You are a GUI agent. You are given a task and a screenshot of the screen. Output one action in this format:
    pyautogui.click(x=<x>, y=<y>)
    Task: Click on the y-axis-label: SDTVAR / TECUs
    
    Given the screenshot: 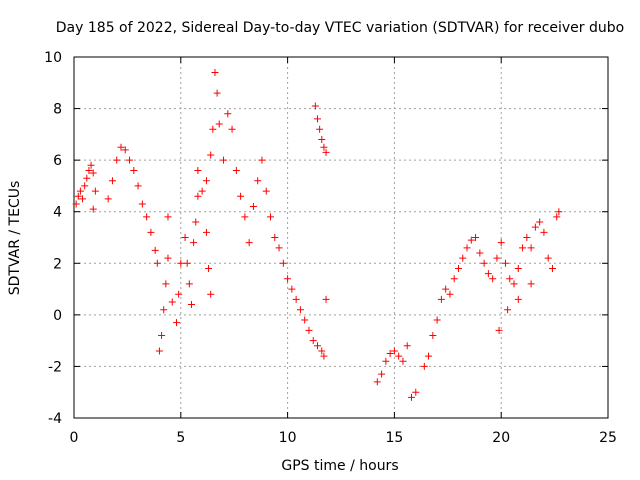 What is the action you would take?
    pyautogui.click(x=15, y=238)
    